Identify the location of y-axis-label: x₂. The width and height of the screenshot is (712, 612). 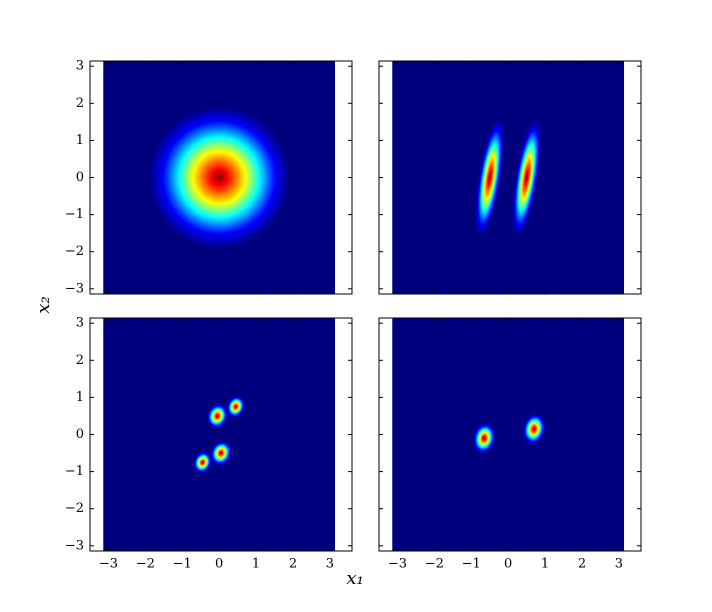
(43, 304).